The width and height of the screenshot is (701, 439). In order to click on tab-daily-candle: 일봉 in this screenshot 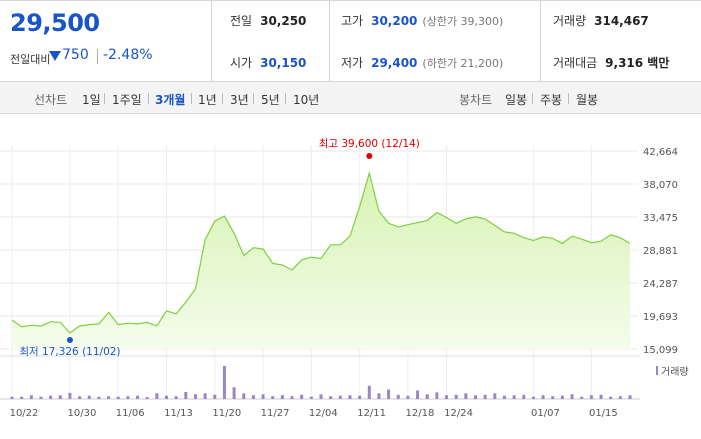, I will do `click(516, 100)`.